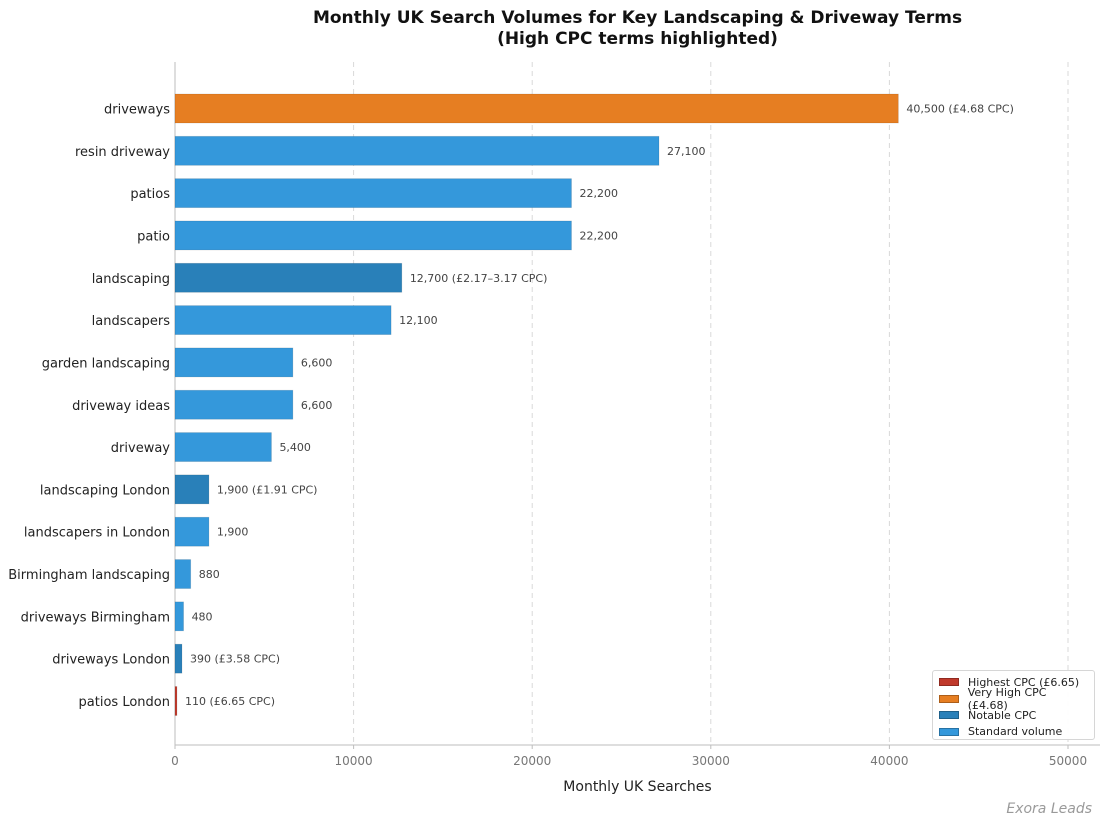  What do you see at coordinates (230, 701) in the screenshot?
I see `data-label: 110 (£6.65 CPC)` at bounding box center [230, 701].